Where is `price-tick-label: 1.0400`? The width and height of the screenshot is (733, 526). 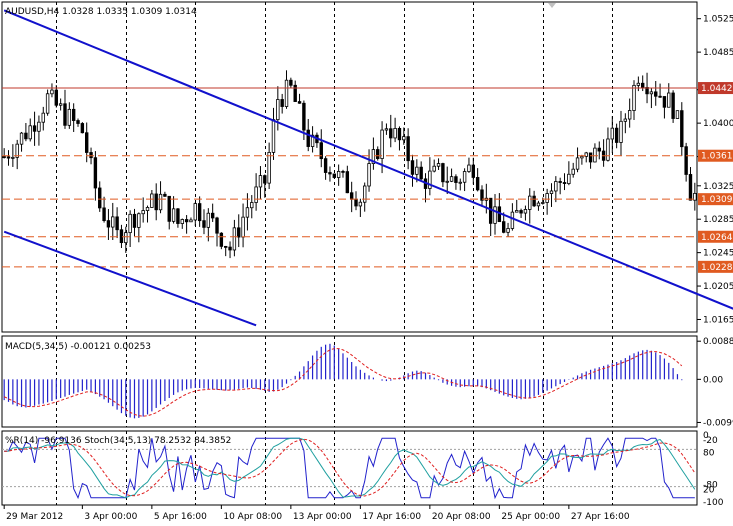 price-tick-label: 1.0400 is located at coordinates (718, 124).